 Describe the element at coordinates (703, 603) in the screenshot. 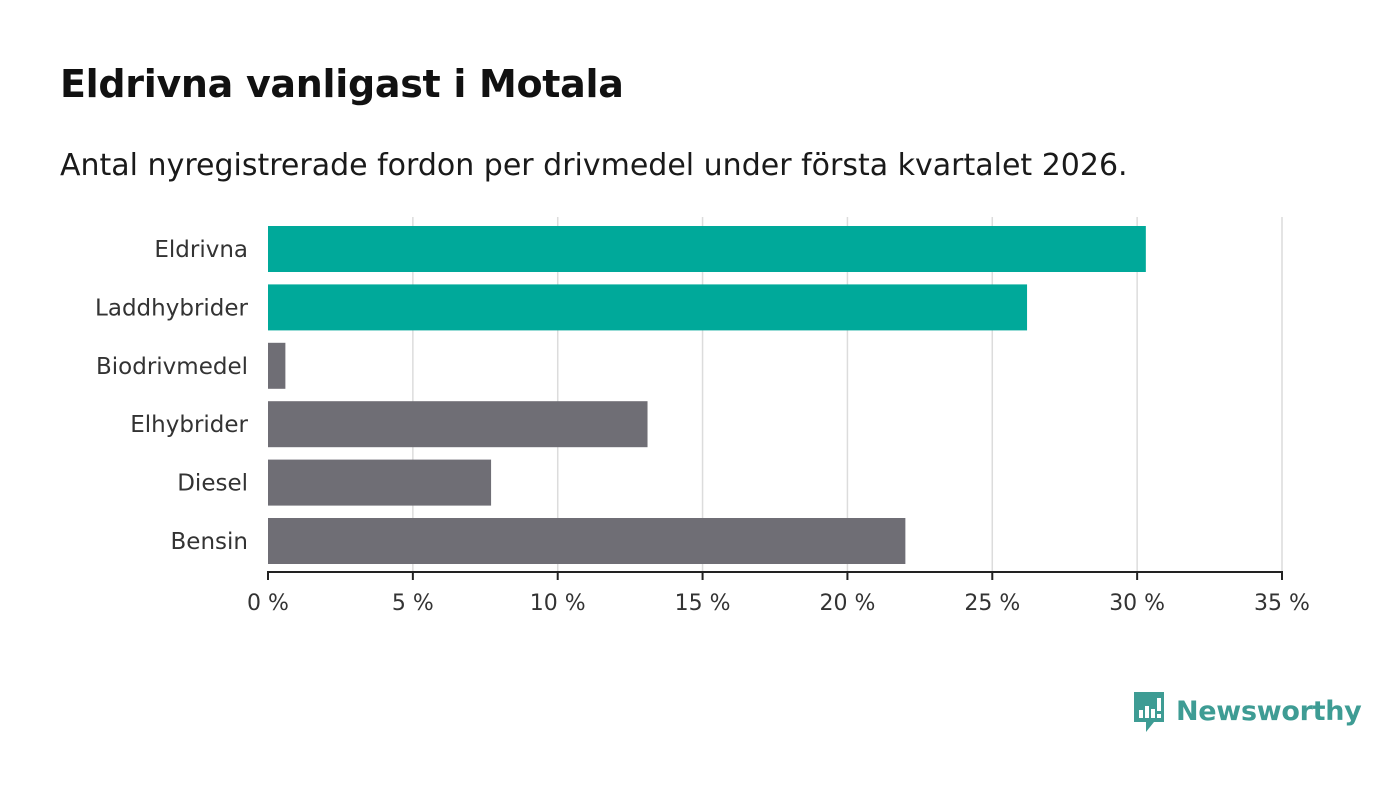

I see `tick-label: 15 %` at that location.